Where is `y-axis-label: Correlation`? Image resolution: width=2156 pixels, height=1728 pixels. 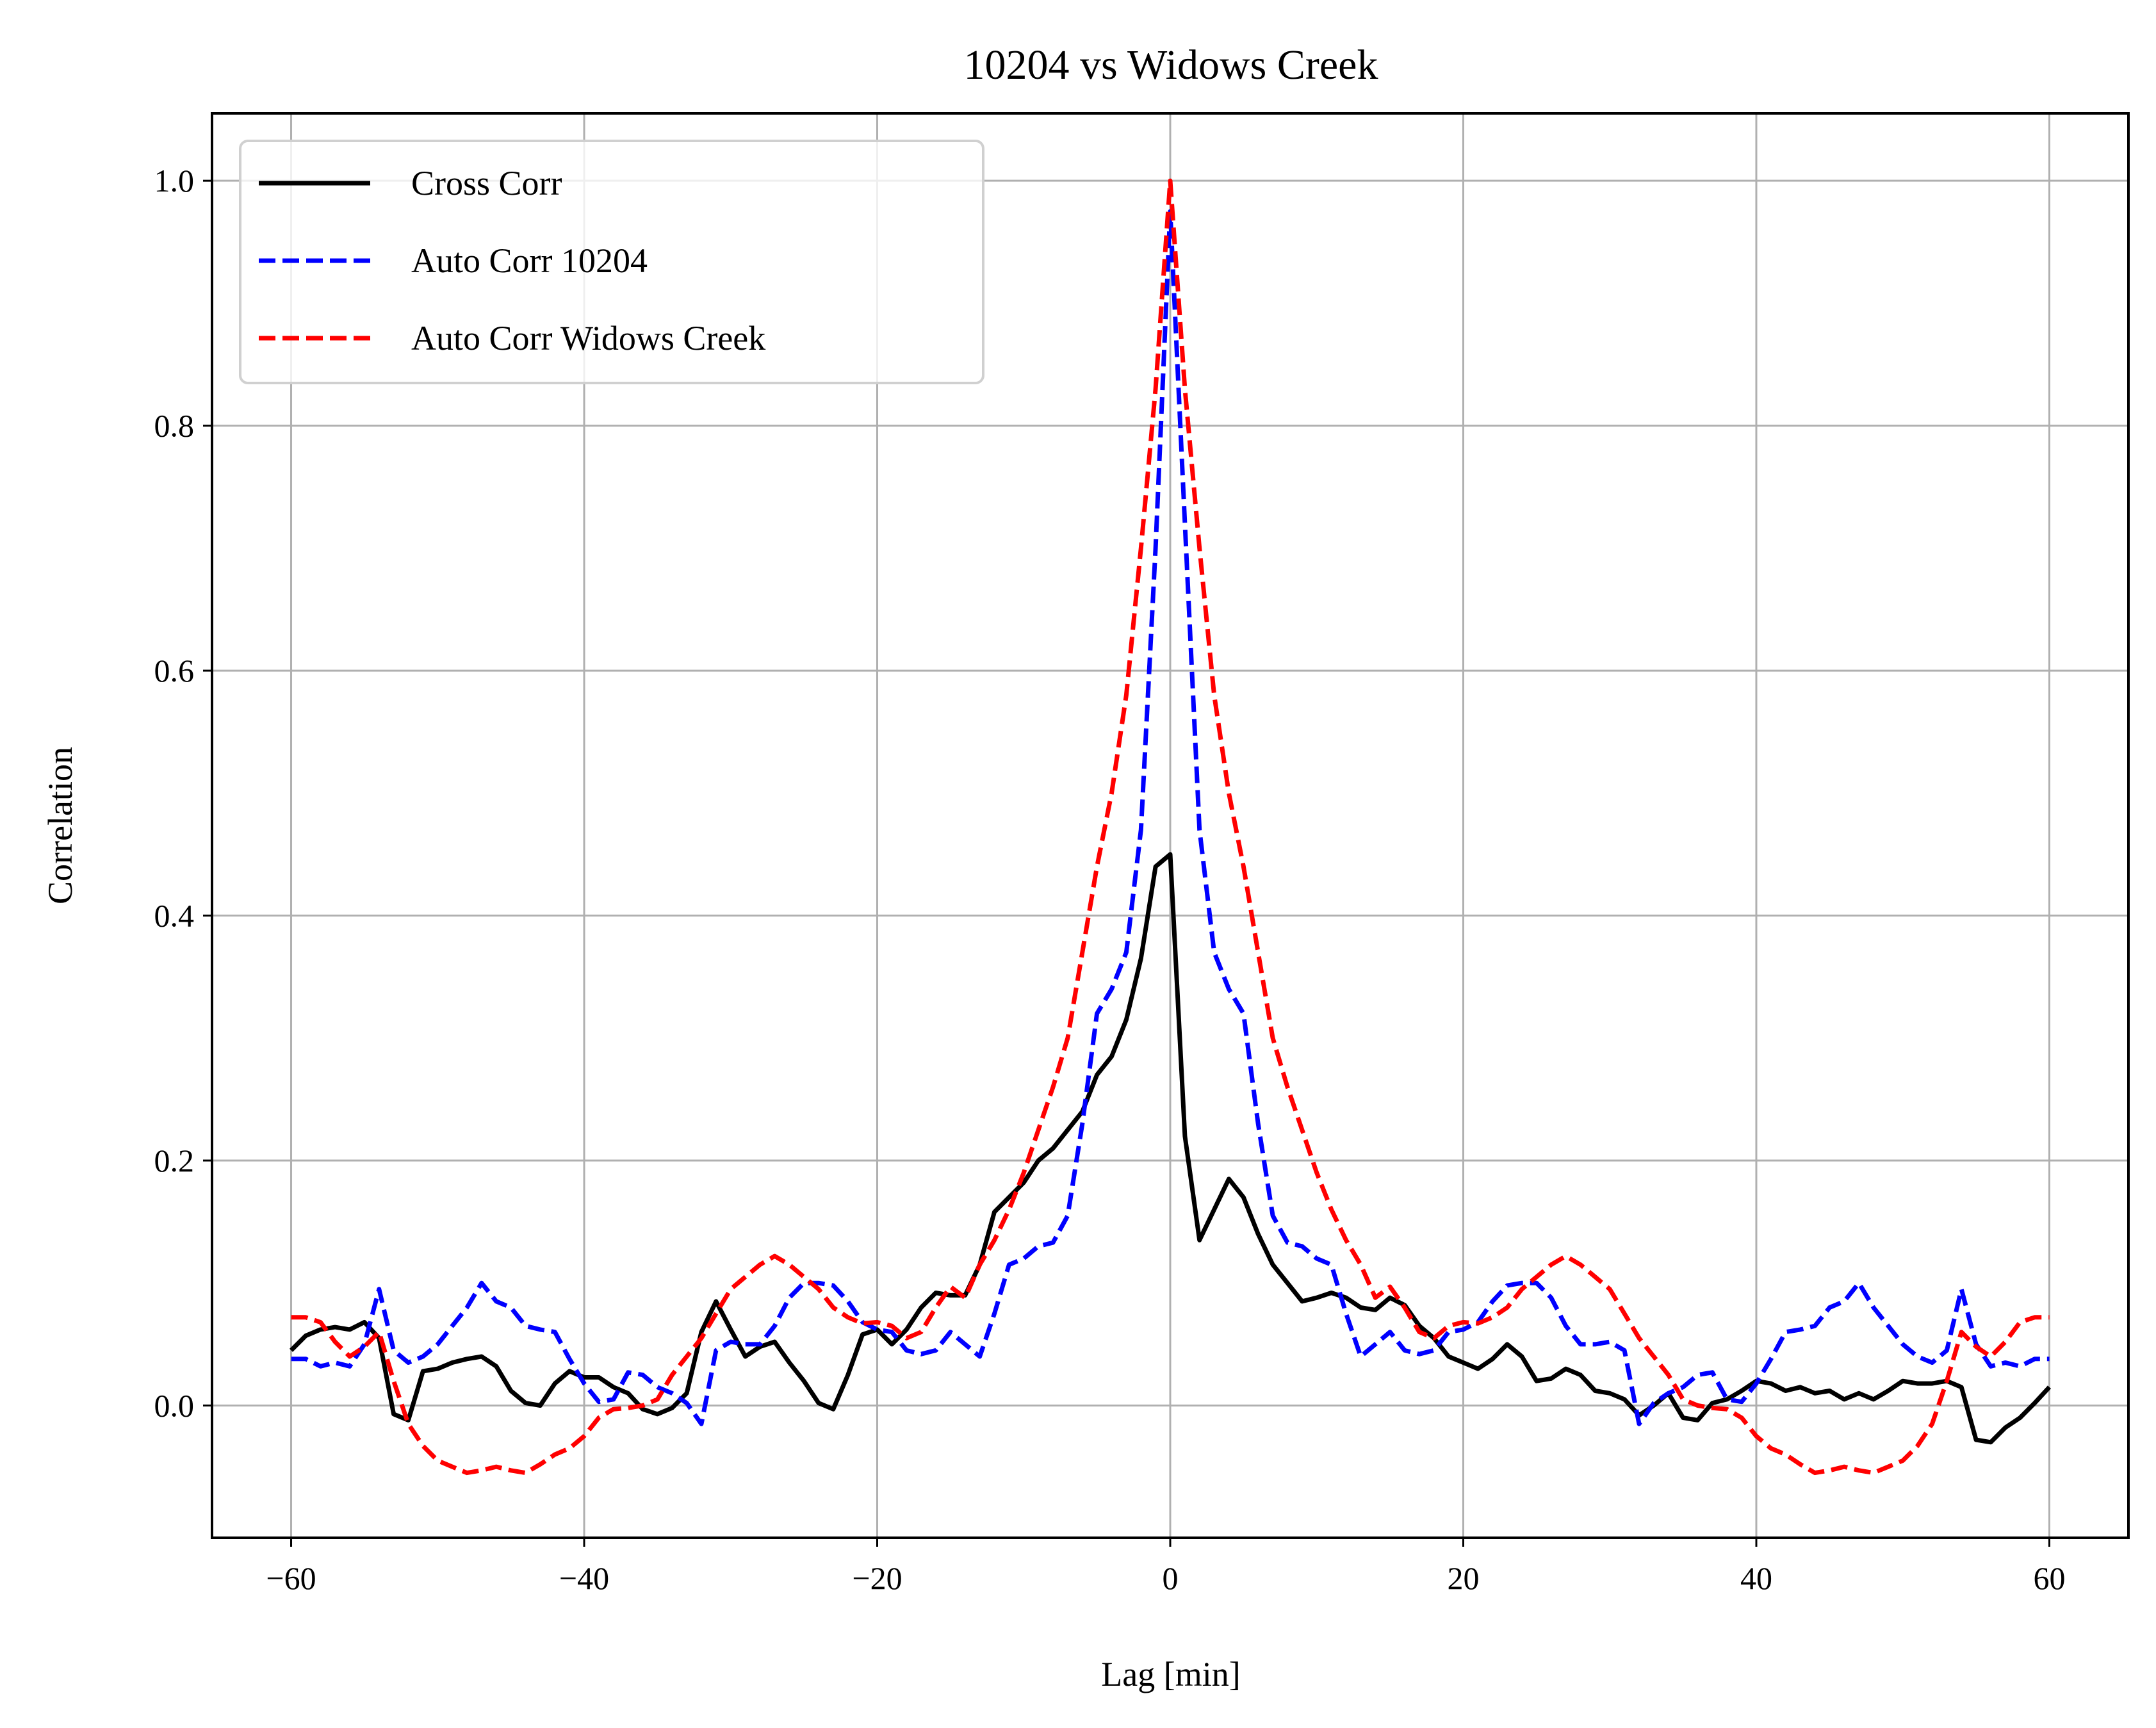
y-axis-label: Correlation is located at coordinates (60, 825).